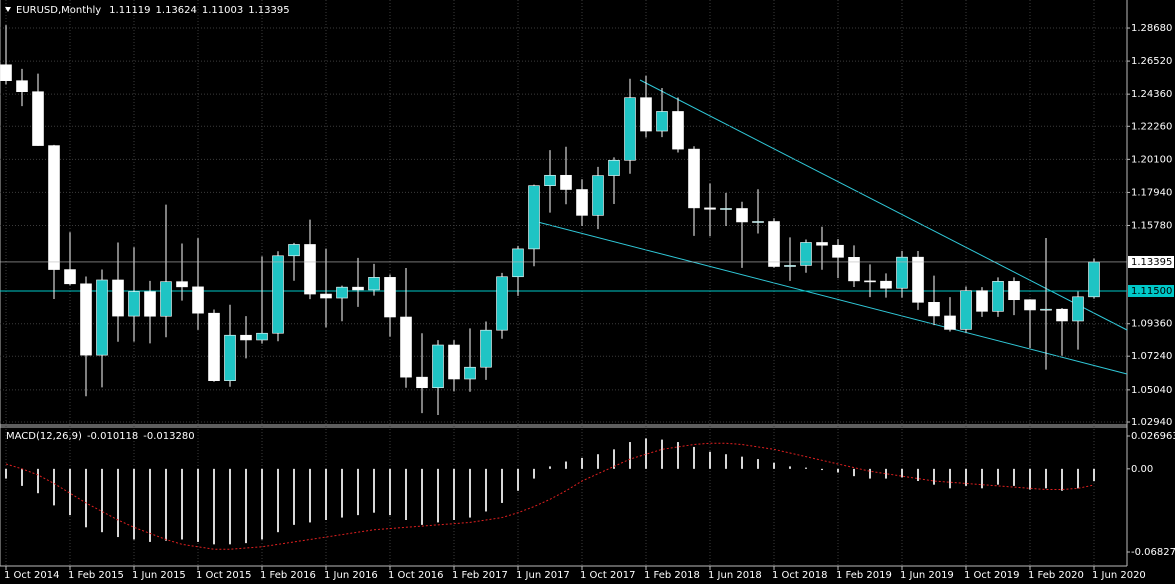 This screenshot has width=1175, height=584. I want to click on x-tick-label: 1 Feb 2016, so click(288, 575).